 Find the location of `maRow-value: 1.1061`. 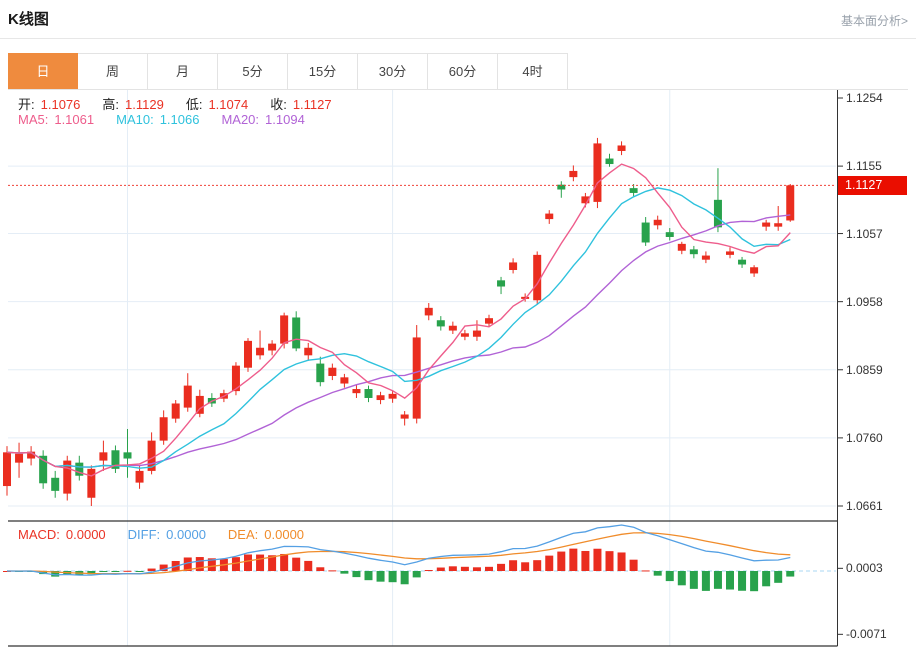

maRow-value: 1.1061 is located at coordinates (74, 119).